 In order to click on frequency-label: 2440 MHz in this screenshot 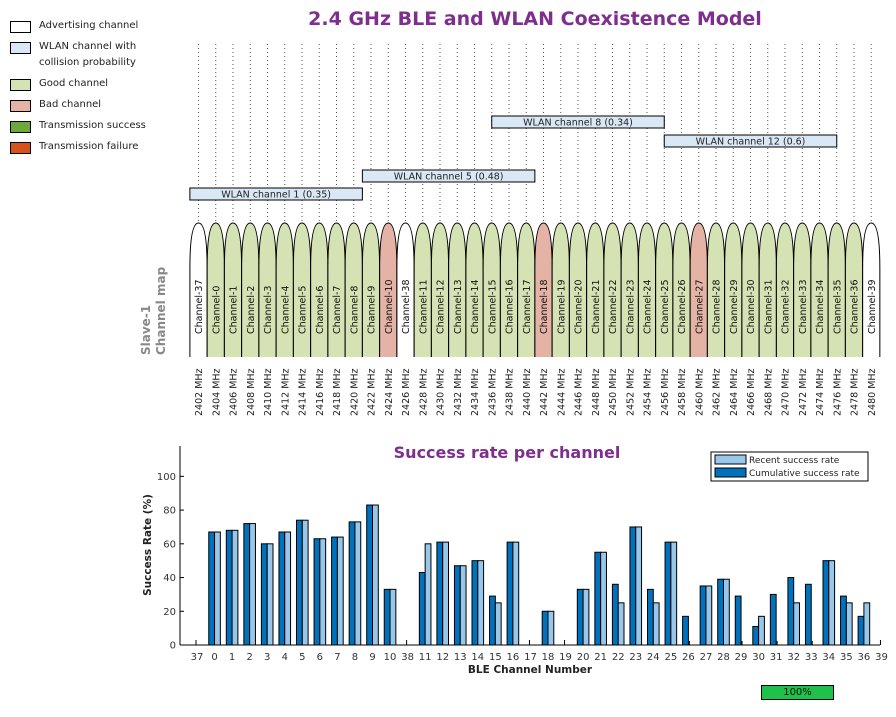, I will do `click(527, 392)`.